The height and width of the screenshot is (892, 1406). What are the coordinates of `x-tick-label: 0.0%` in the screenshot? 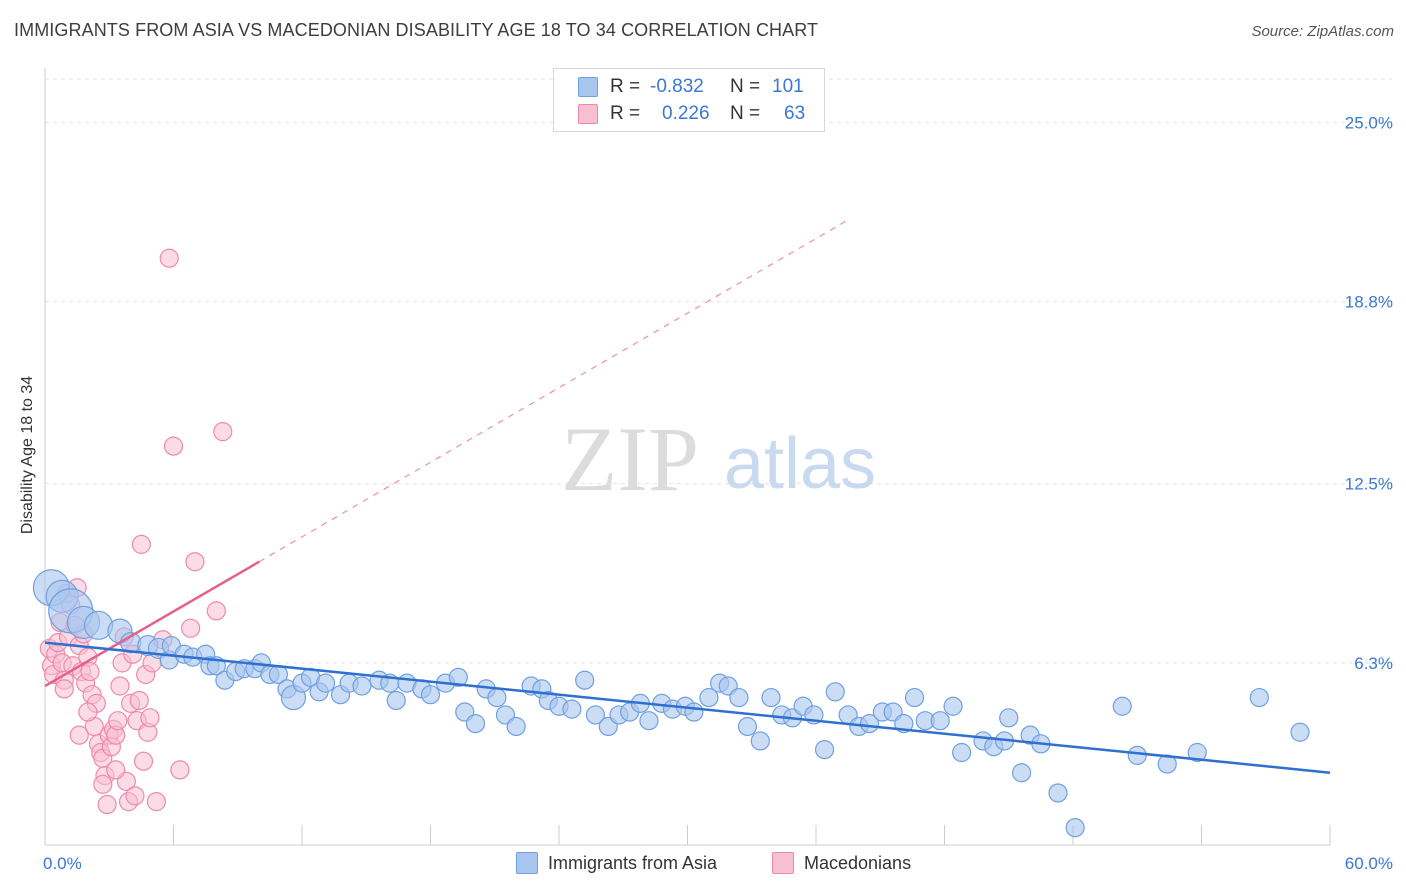 It's located at (62, 863).